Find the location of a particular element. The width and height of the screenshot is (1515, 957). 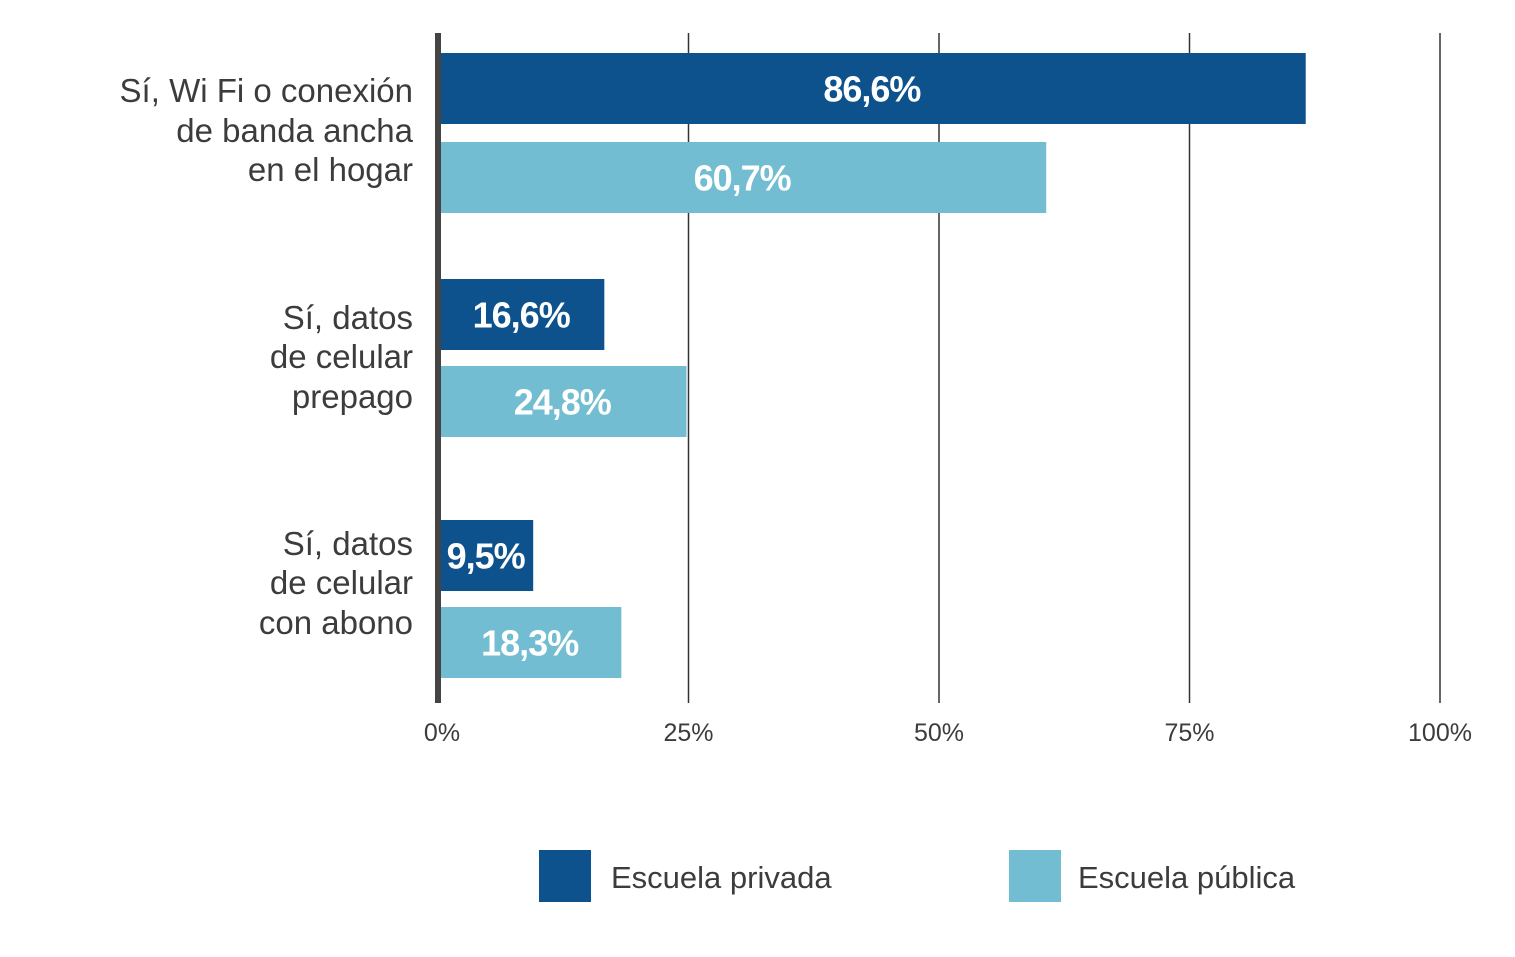

x-tick-label: 0% is located at coordinates (442, 733).